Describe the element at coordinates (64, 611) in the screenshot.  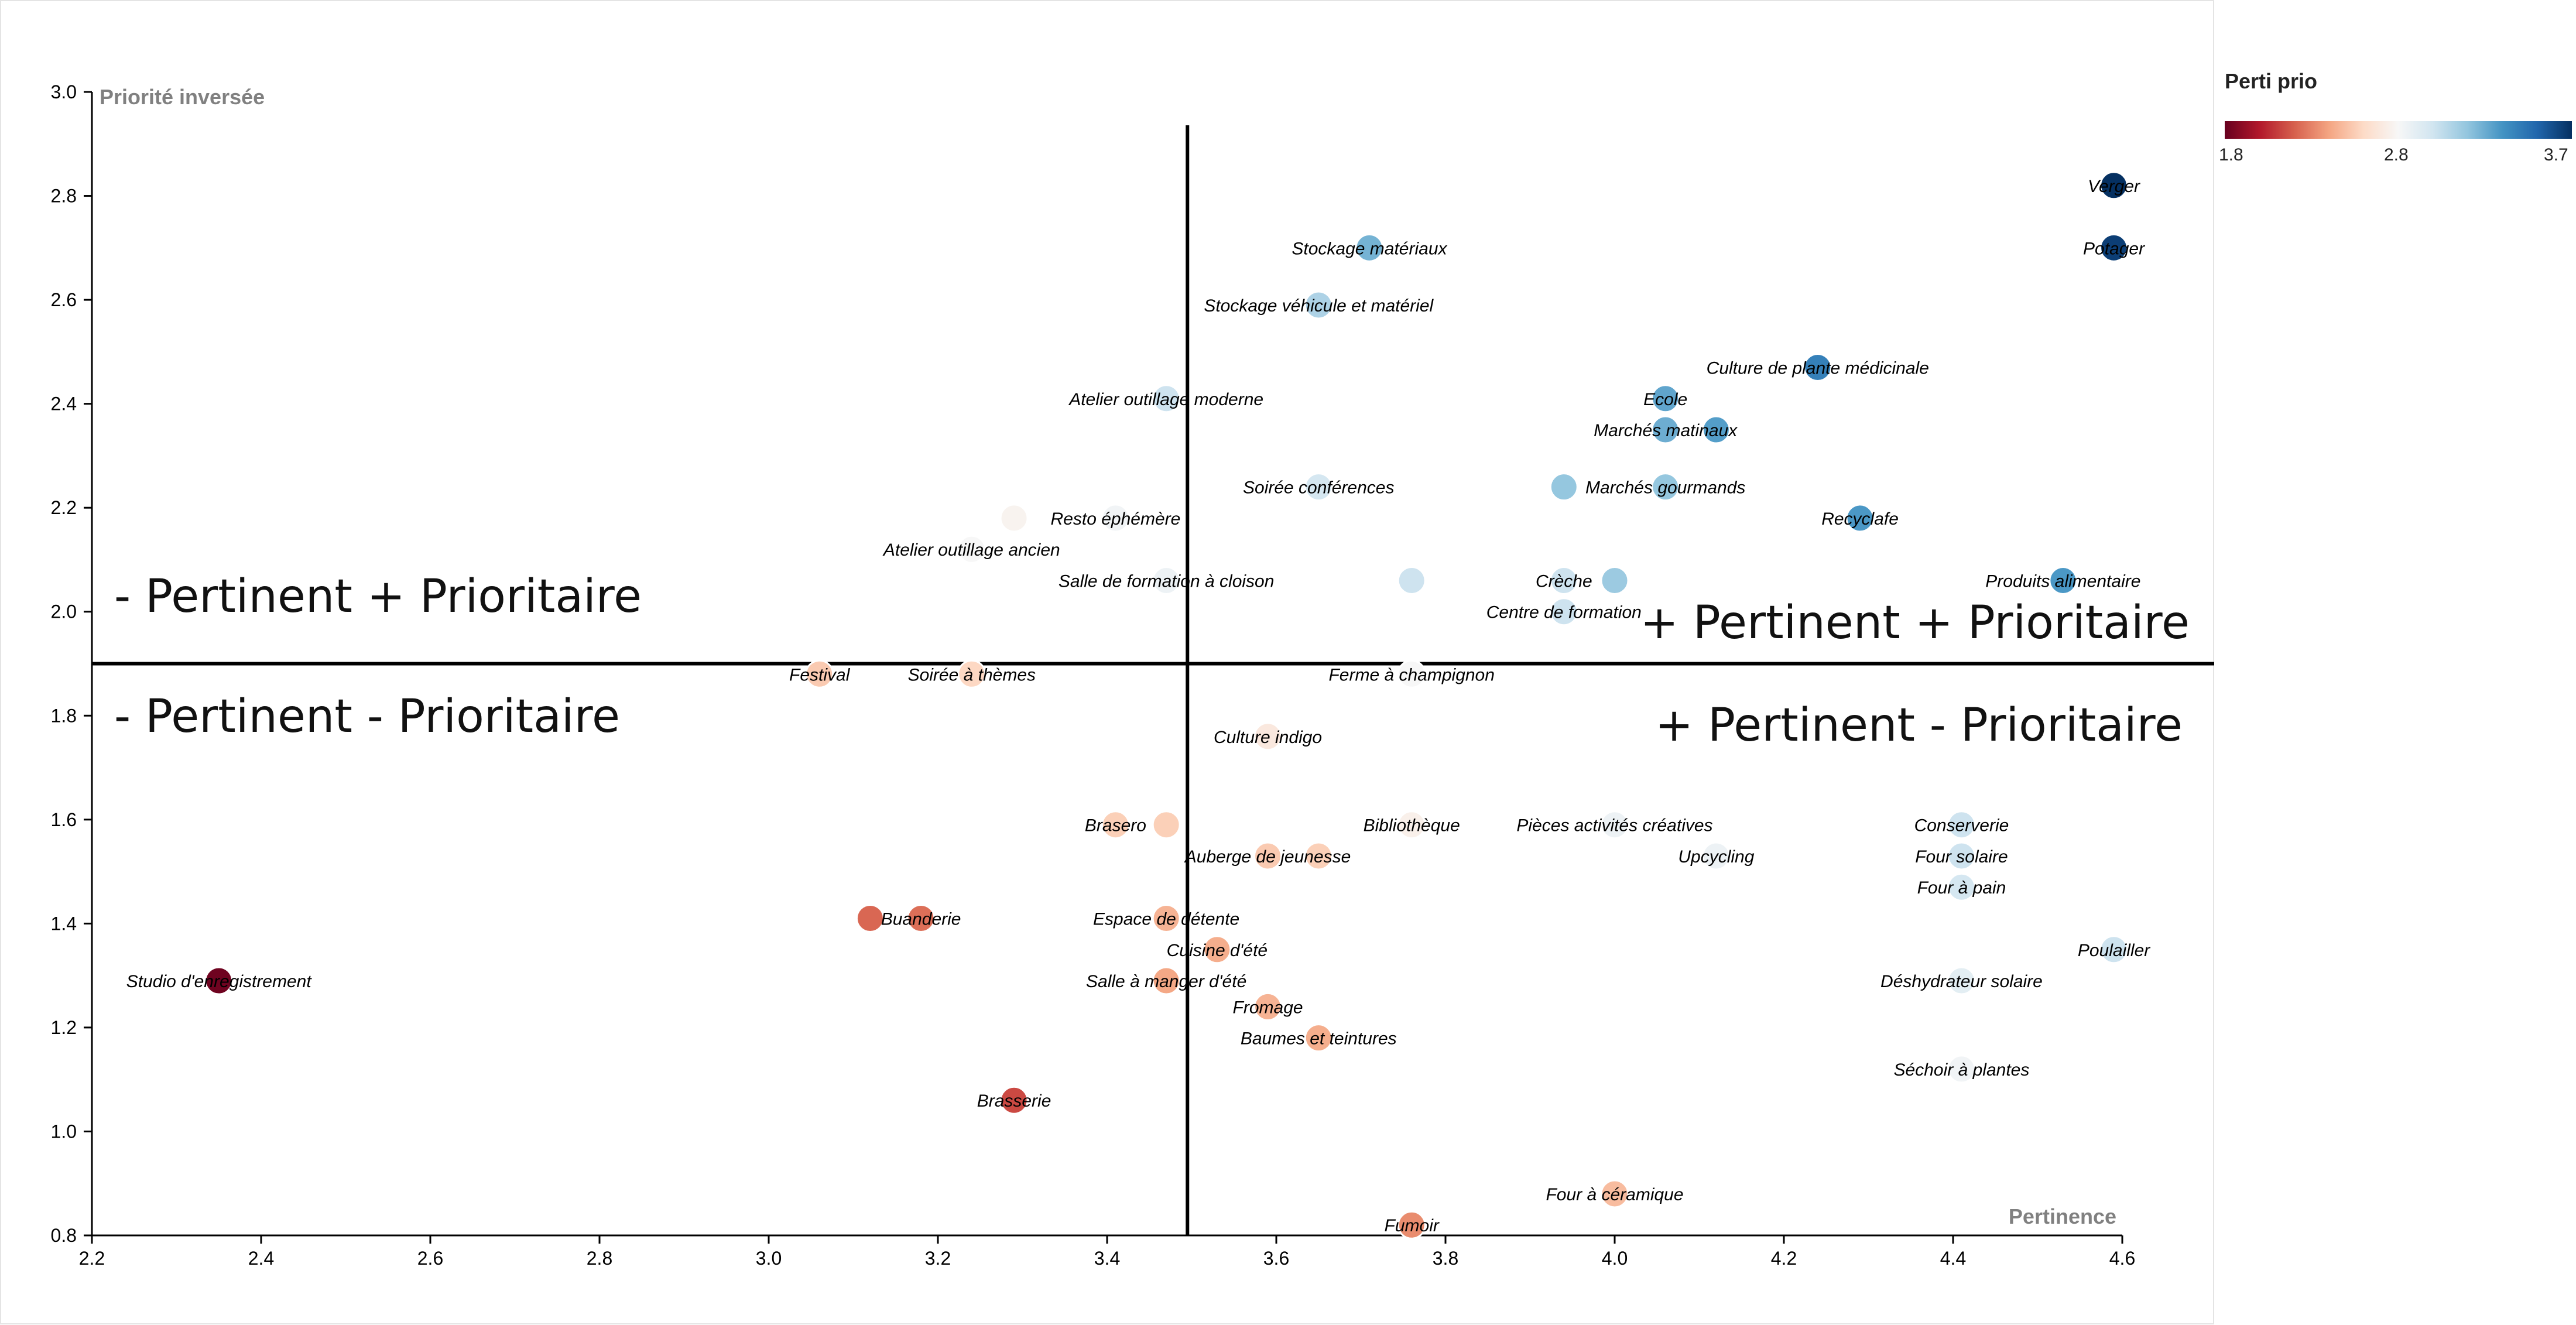
I see `y-tick-label: 2.0` at that location.